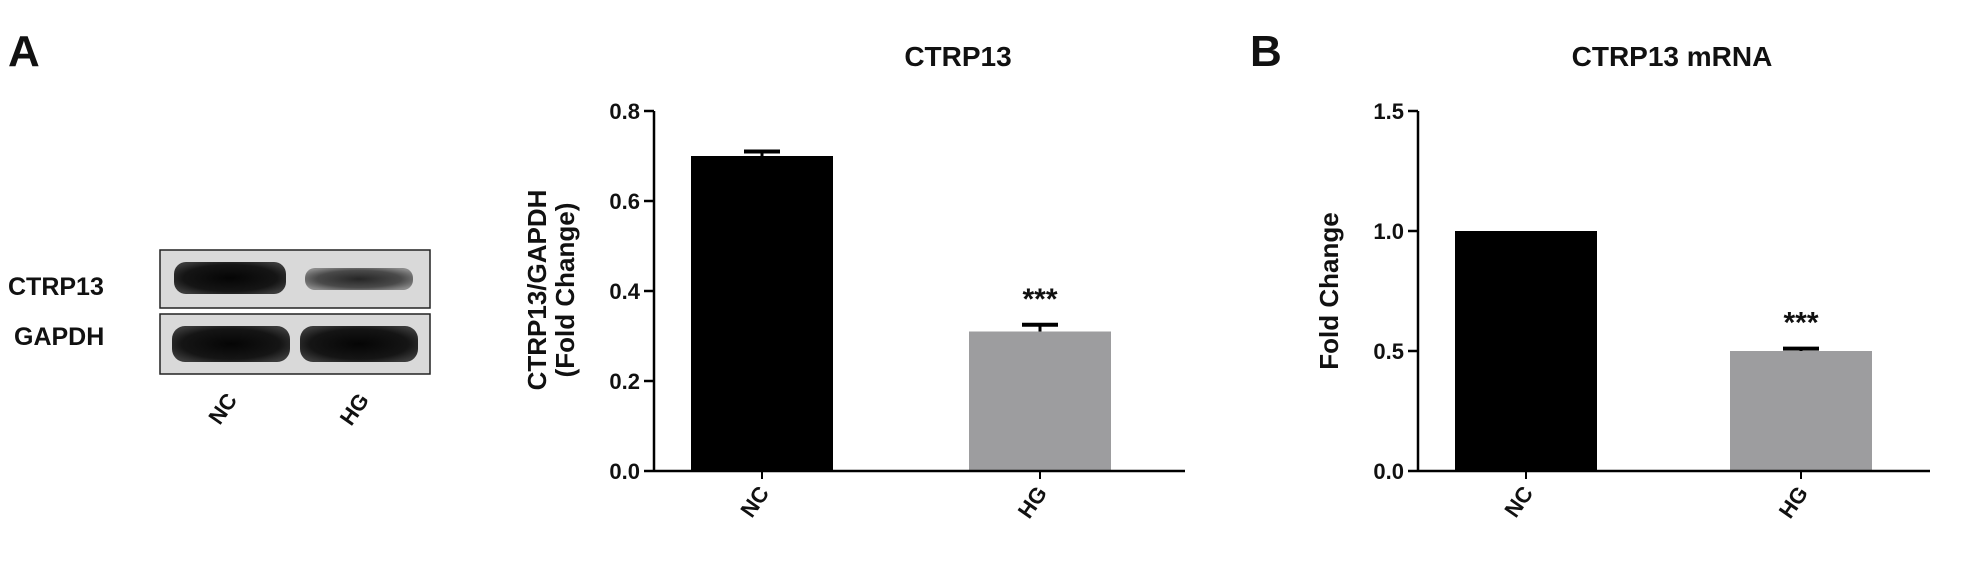  Describe the element at coordinates (1032, 502) in the screenshot. I see `c1-category-label-hg: HG` at that location.